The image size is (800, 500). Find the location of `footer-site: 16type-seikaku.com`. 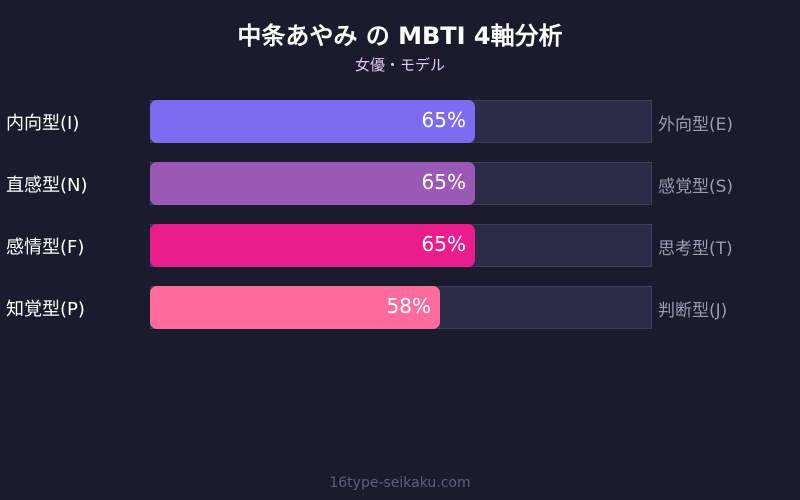

footer-site: 16type-seikaku.com is located at coordinates (400, 483).